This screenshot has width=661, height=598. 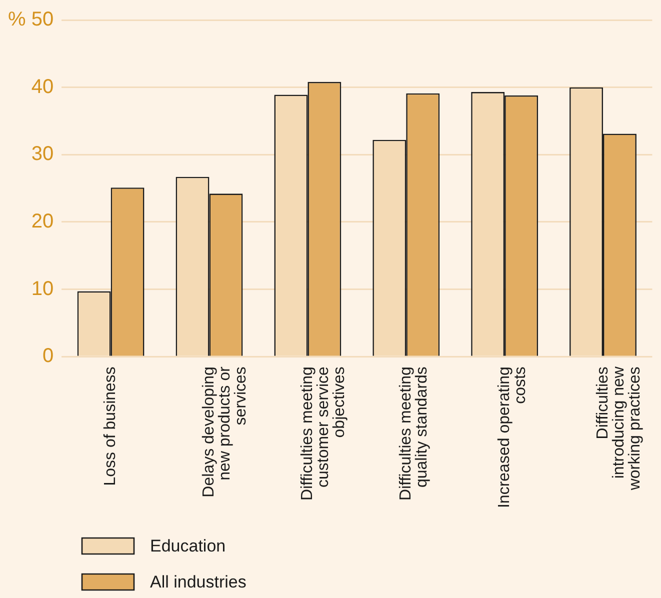 I want to click on x-tick-label: Loss of business, so click(x=111, y=426).